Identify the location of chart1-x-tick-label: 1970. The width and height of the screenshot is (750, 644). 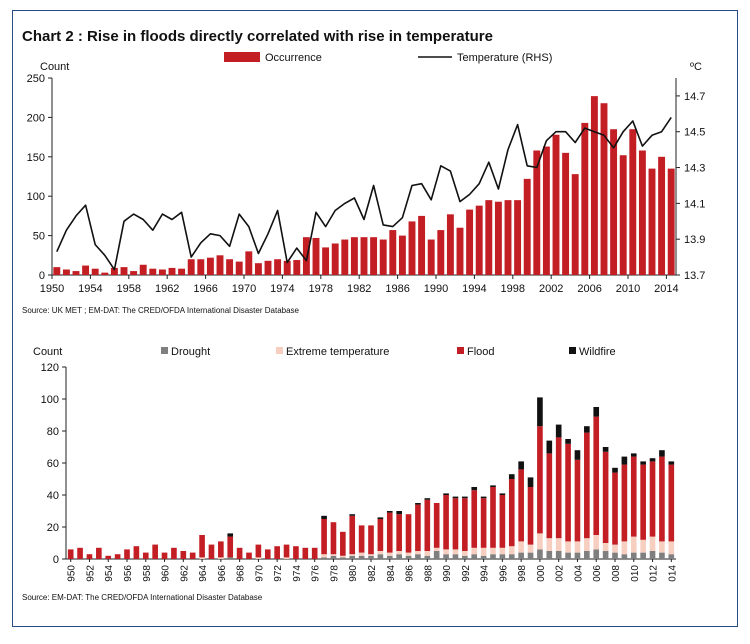
(244, 289).